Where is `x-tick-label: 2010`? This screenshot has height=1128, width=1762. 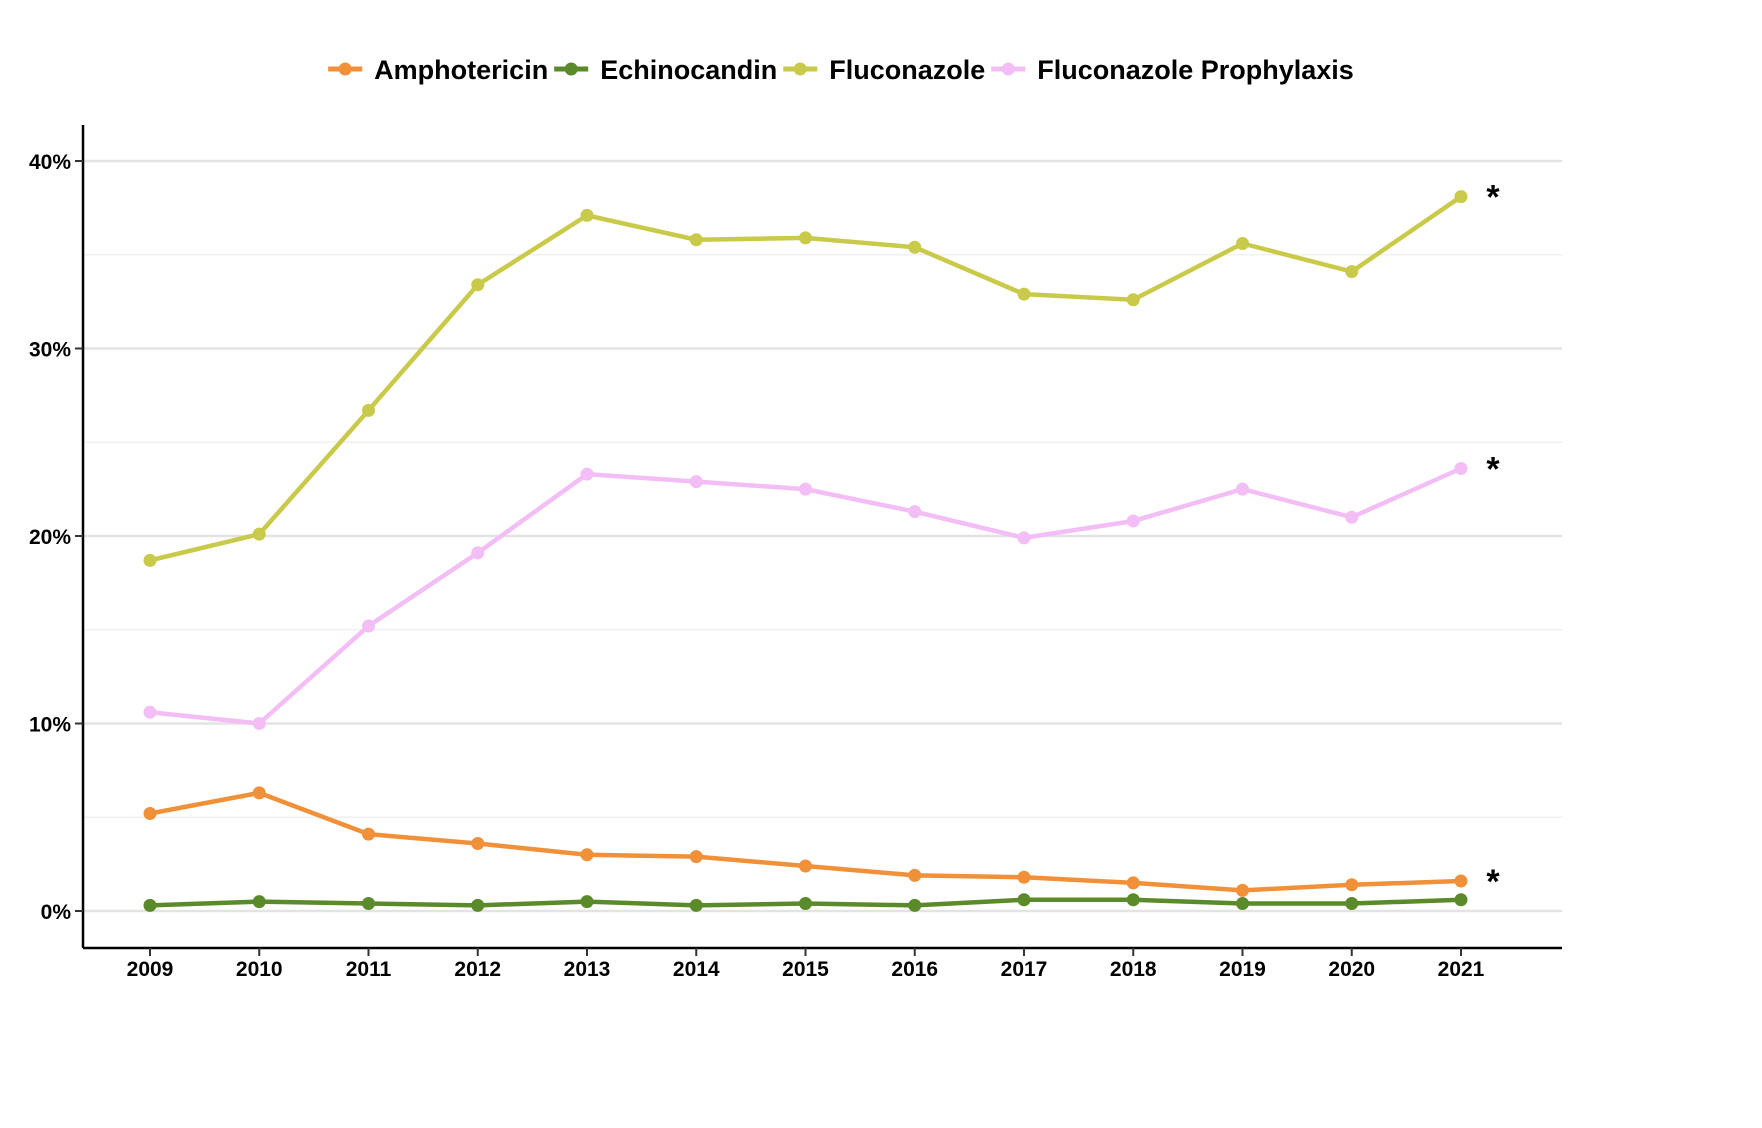
x-tick-label: 2010 is located at coordinates (259, 969).